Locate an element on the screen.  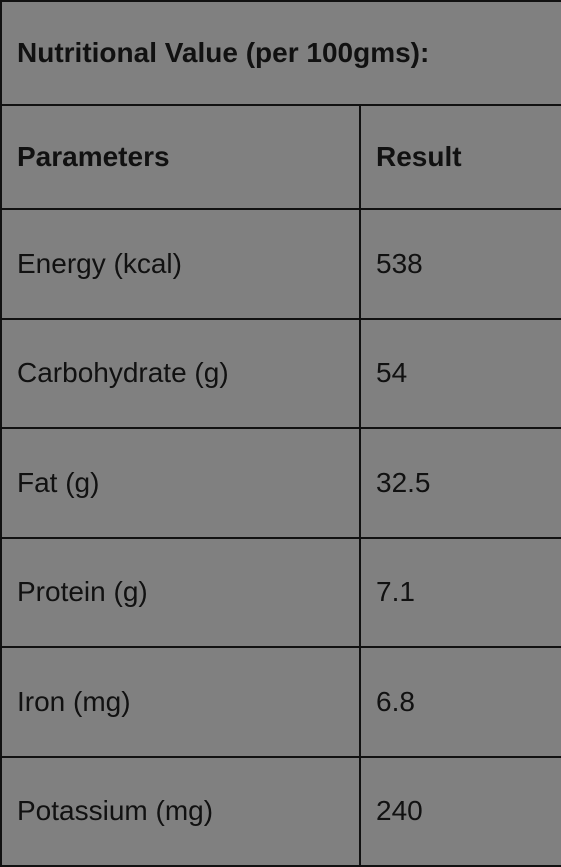
result-cell: 54 is located at coordinates (459, 373).